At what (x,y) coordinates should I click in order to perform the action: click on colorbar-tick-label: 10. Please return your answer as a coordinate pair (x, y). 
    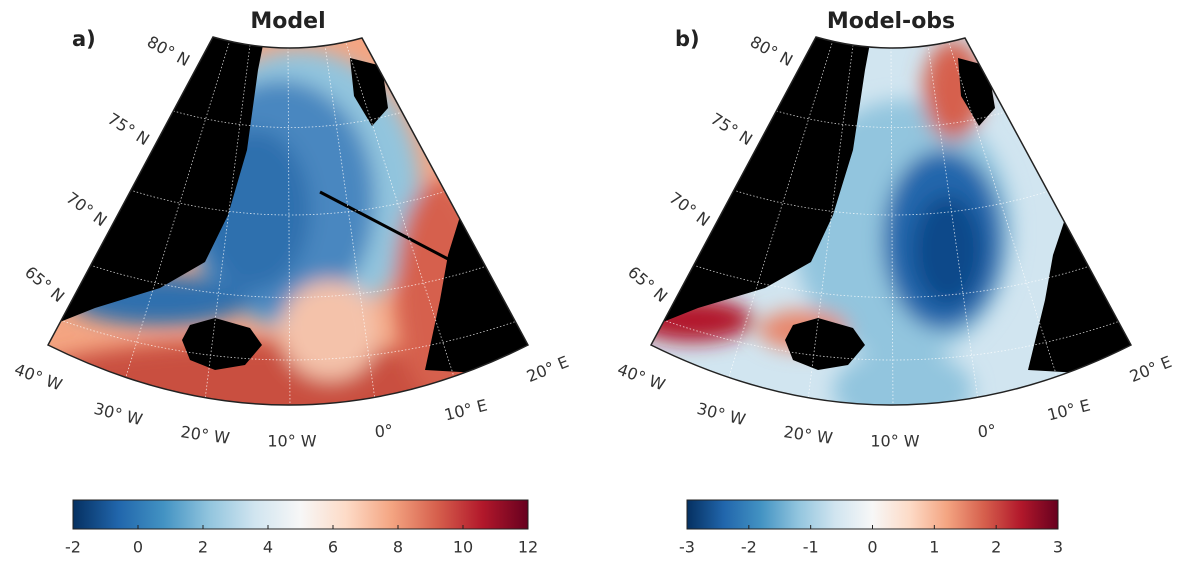
    Looking at the image, I should click on (463, 547).